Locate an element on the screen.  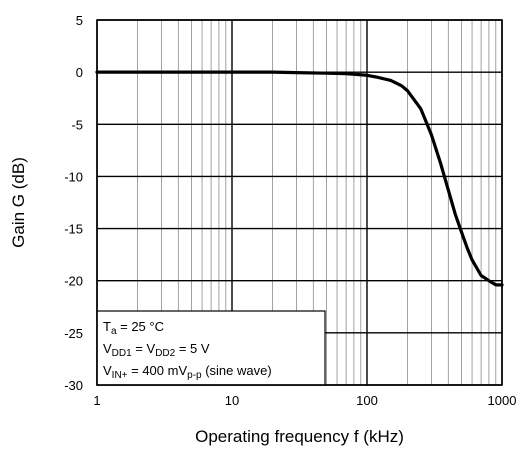
y-tick-label: -20 is located at coordinates (73, 281).